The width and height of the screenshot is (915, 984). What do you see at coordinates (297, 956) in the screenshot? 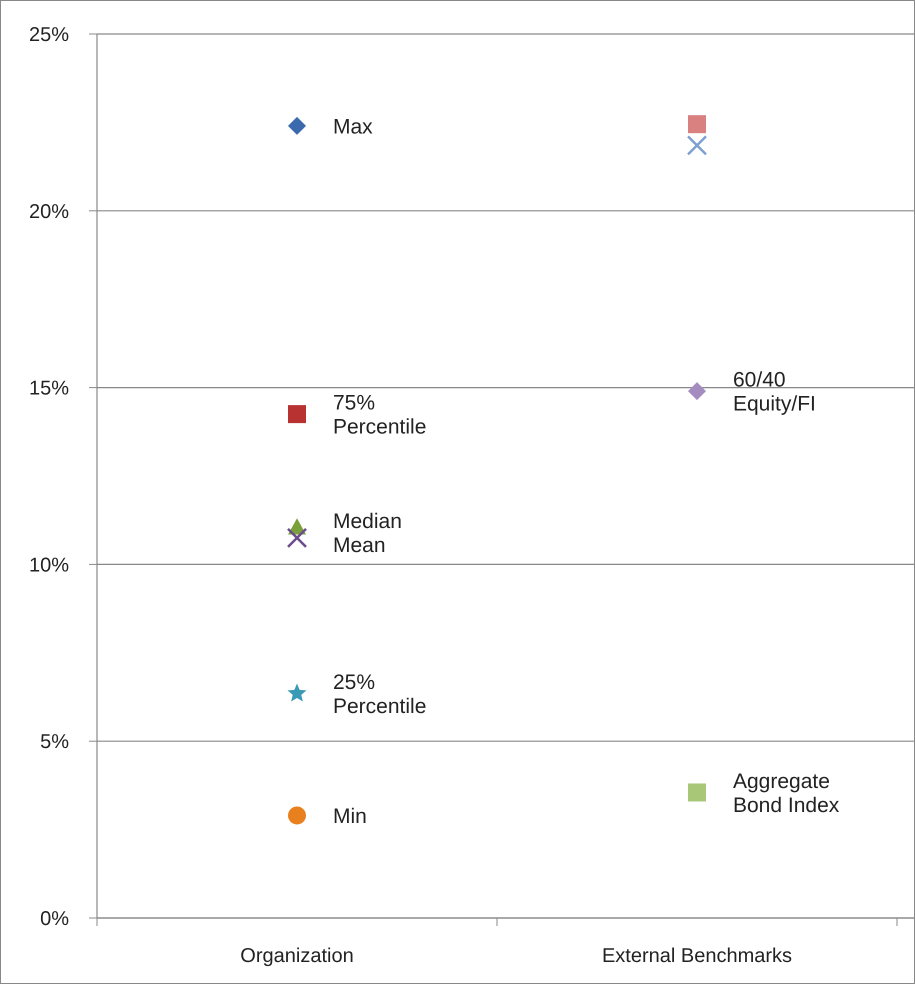
I see `x-tick-label: Organization` at bounding box center [297, 956].